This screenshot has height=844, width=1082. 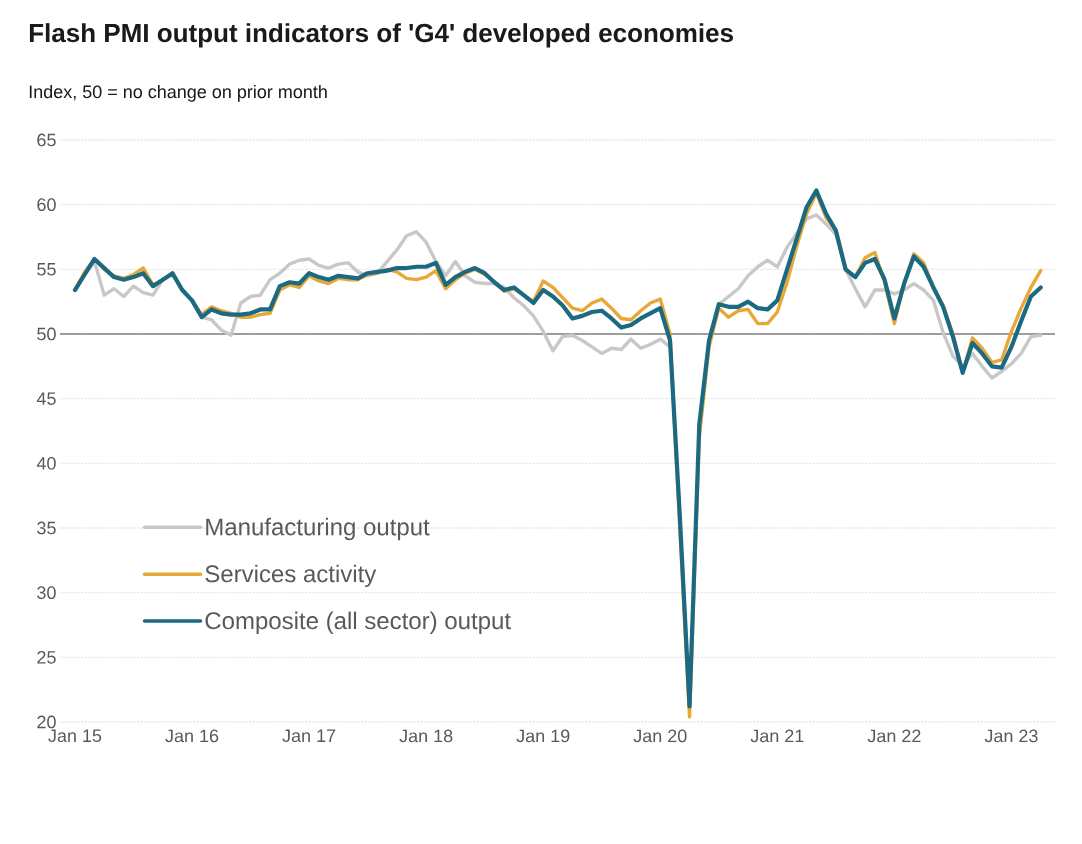 What do you see at coordinates (426, 736) in the screenshot?
I see `x-tick-label: Jan 18` at bounding box center [426, 736].